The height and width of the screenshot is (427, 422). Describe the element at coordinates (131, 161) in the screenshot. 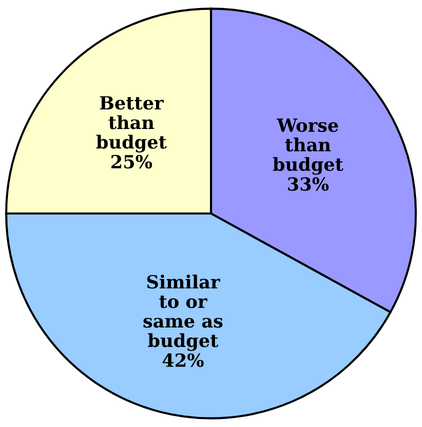

I see `data-label: 25%` at that location.